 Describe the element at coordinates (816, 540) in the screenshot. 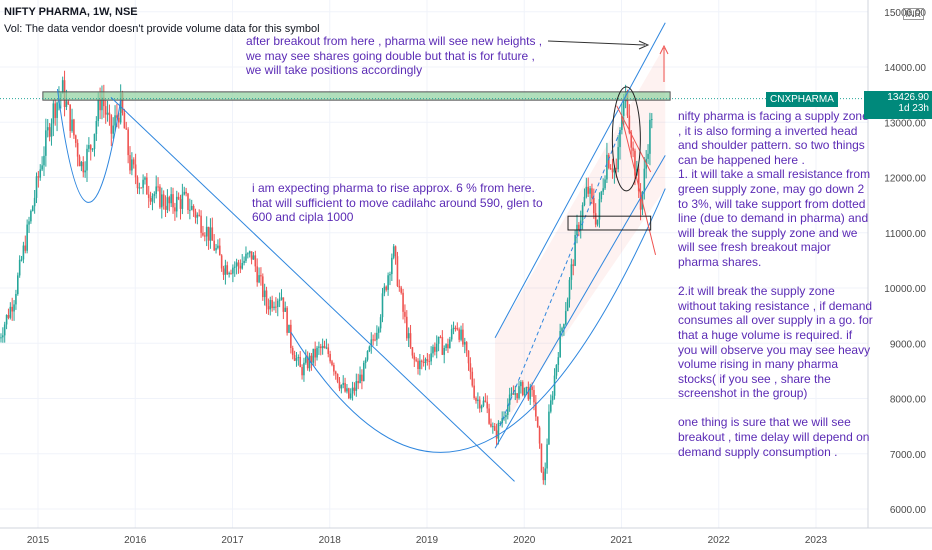

I see `x-tick-label: 2023` at that location.